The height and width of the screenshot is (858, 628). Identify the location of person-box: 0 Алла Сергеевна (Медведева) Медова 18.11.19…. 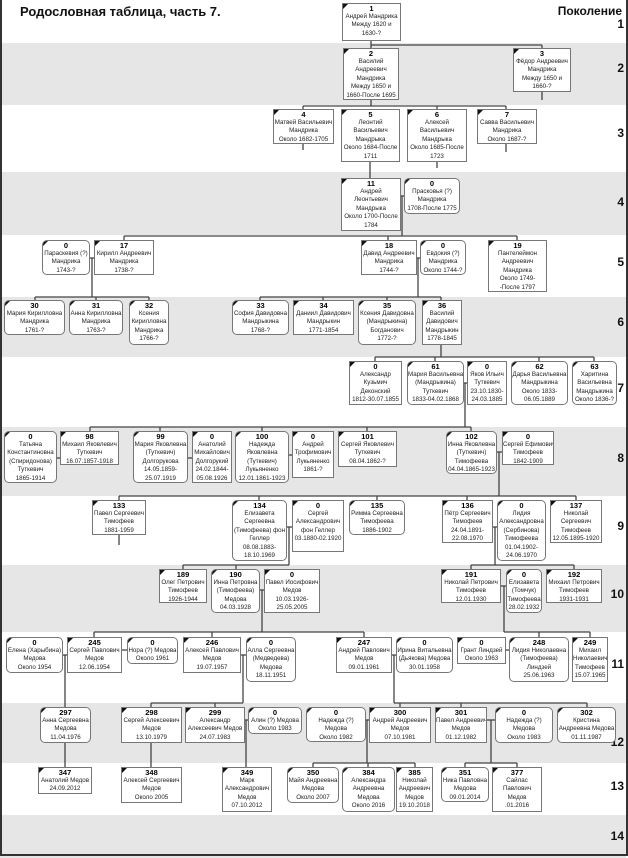
(271, 659).